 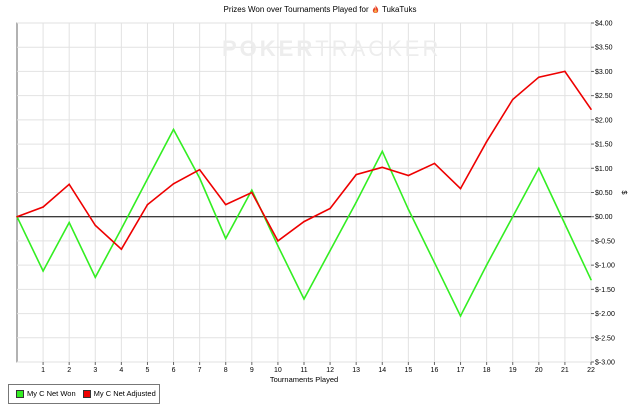 What do you see at coordinates (591, 370) in the screenshot?
I see `x-tick-label: 22` at bounding box center [591, 370].